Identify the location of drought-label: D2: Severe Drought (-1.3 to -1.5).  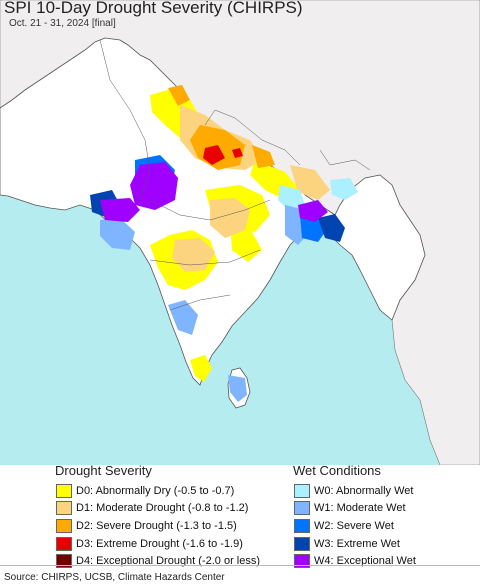
(156, 525).